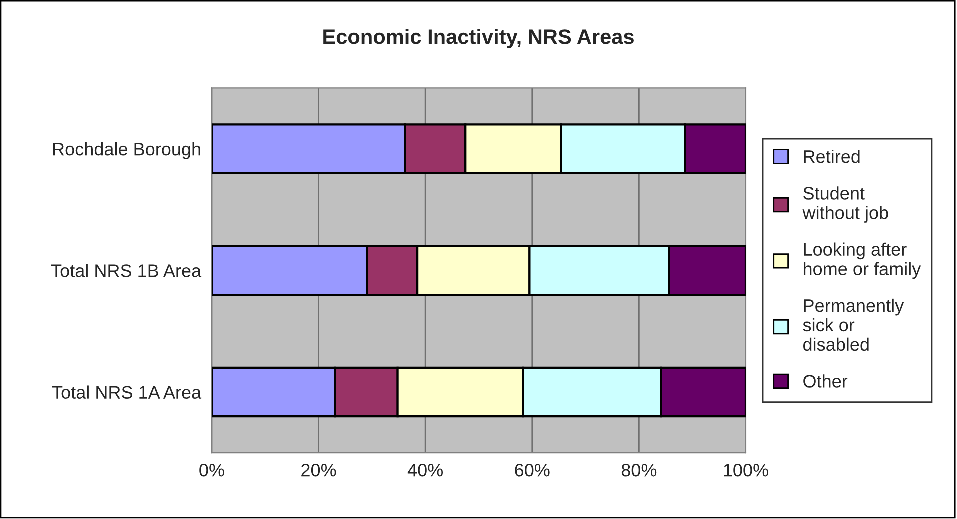 The height and width of the screenshot is (519, 957). I want to click on legend-label: Permanently sick or disabled, so click(853, 325).